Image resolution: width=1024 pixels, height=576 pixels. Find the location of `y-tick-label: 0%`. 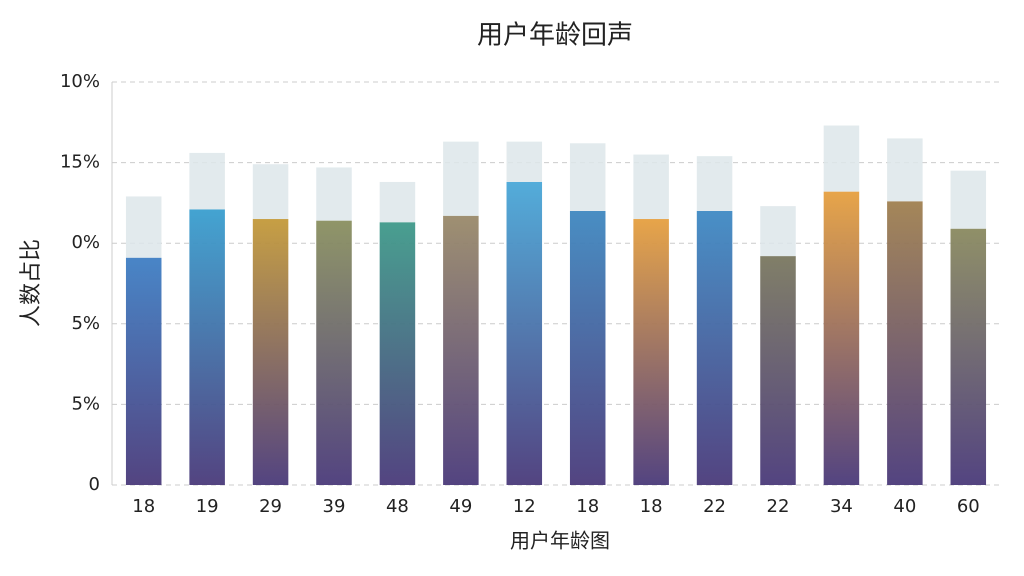

y-tick-label: 0% is located at coordinates (85, 242).